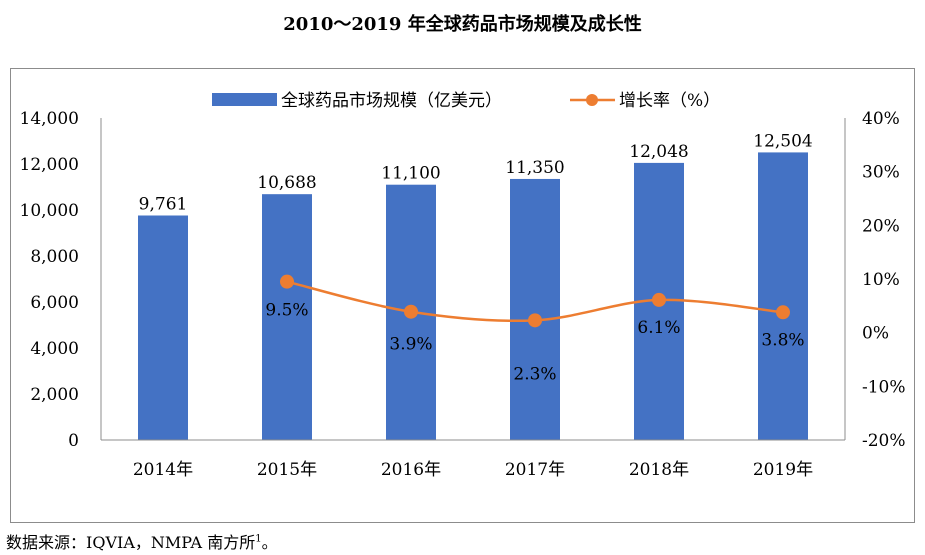 The height and width of the screenshot is (555, 925). What do you see at coordinates (881, 226) in the screenshot?
I see `right-tick-label: 20%` at bounding box center [881, 226].